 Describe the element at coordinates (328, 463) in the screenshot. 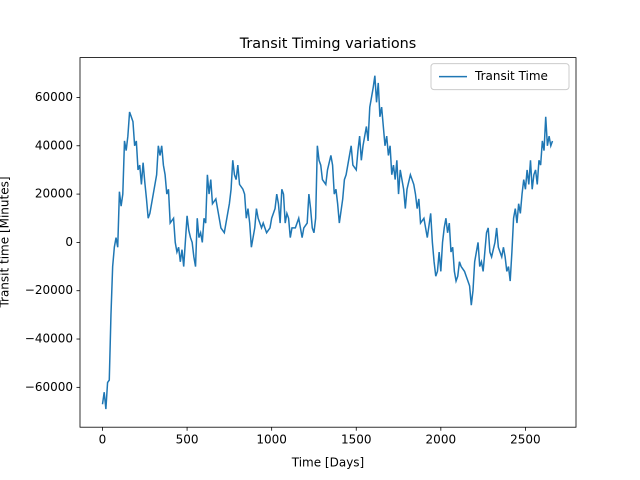

I see `x-axis-label: Time [Days]` at that location.